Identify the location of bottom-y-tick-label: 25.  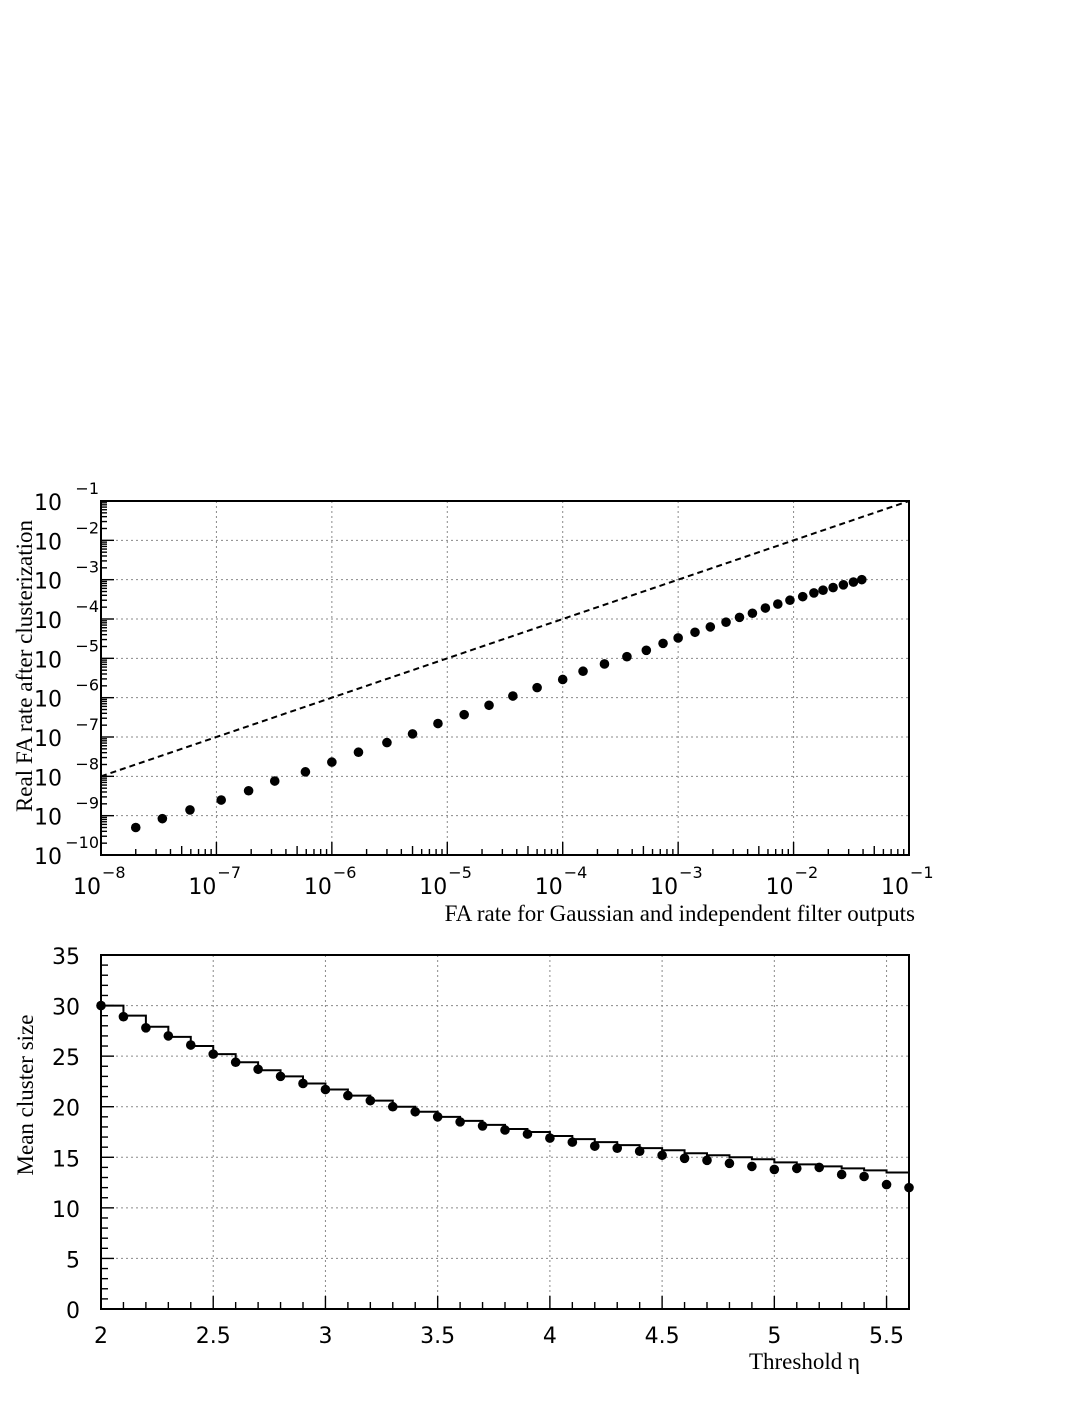
(66, 1058).